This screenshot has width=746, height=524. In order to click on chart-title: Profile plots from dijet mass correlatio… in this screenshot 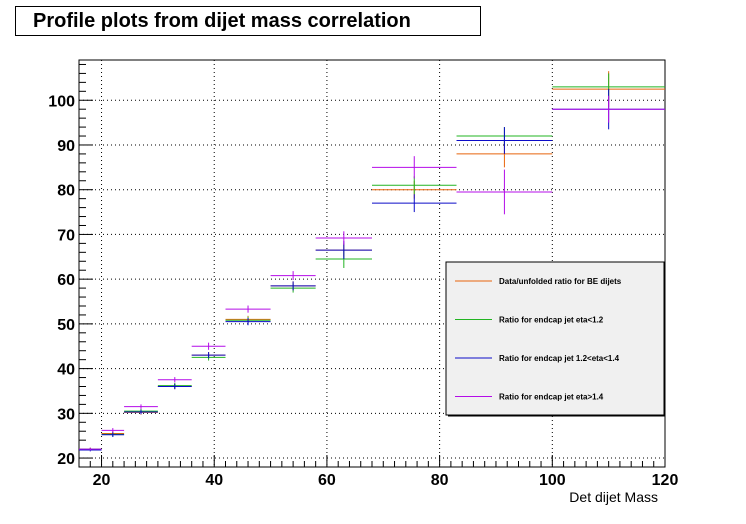, I will do `click(222, 21)`.